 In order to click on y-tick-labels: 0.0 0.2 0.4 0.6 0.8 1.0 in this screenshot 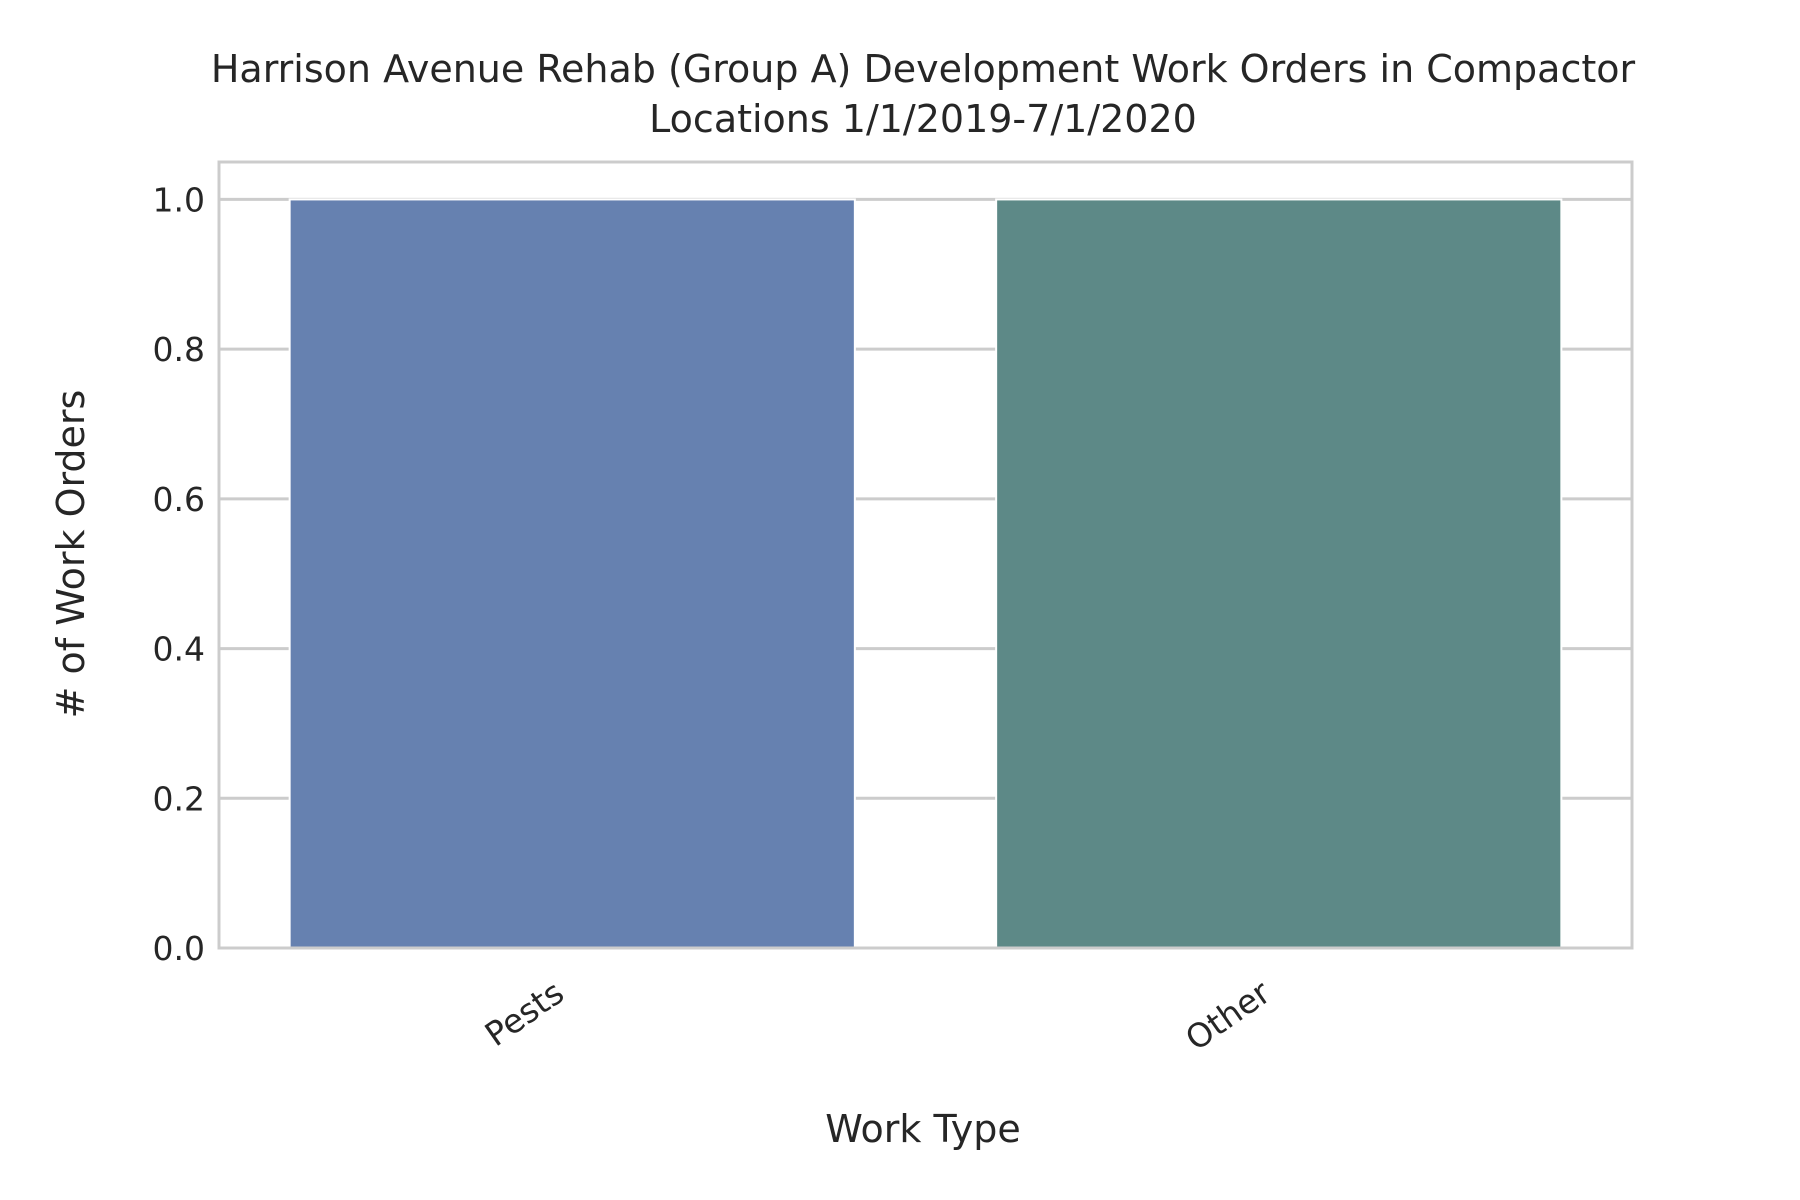, I will do `click(179, 574)`.